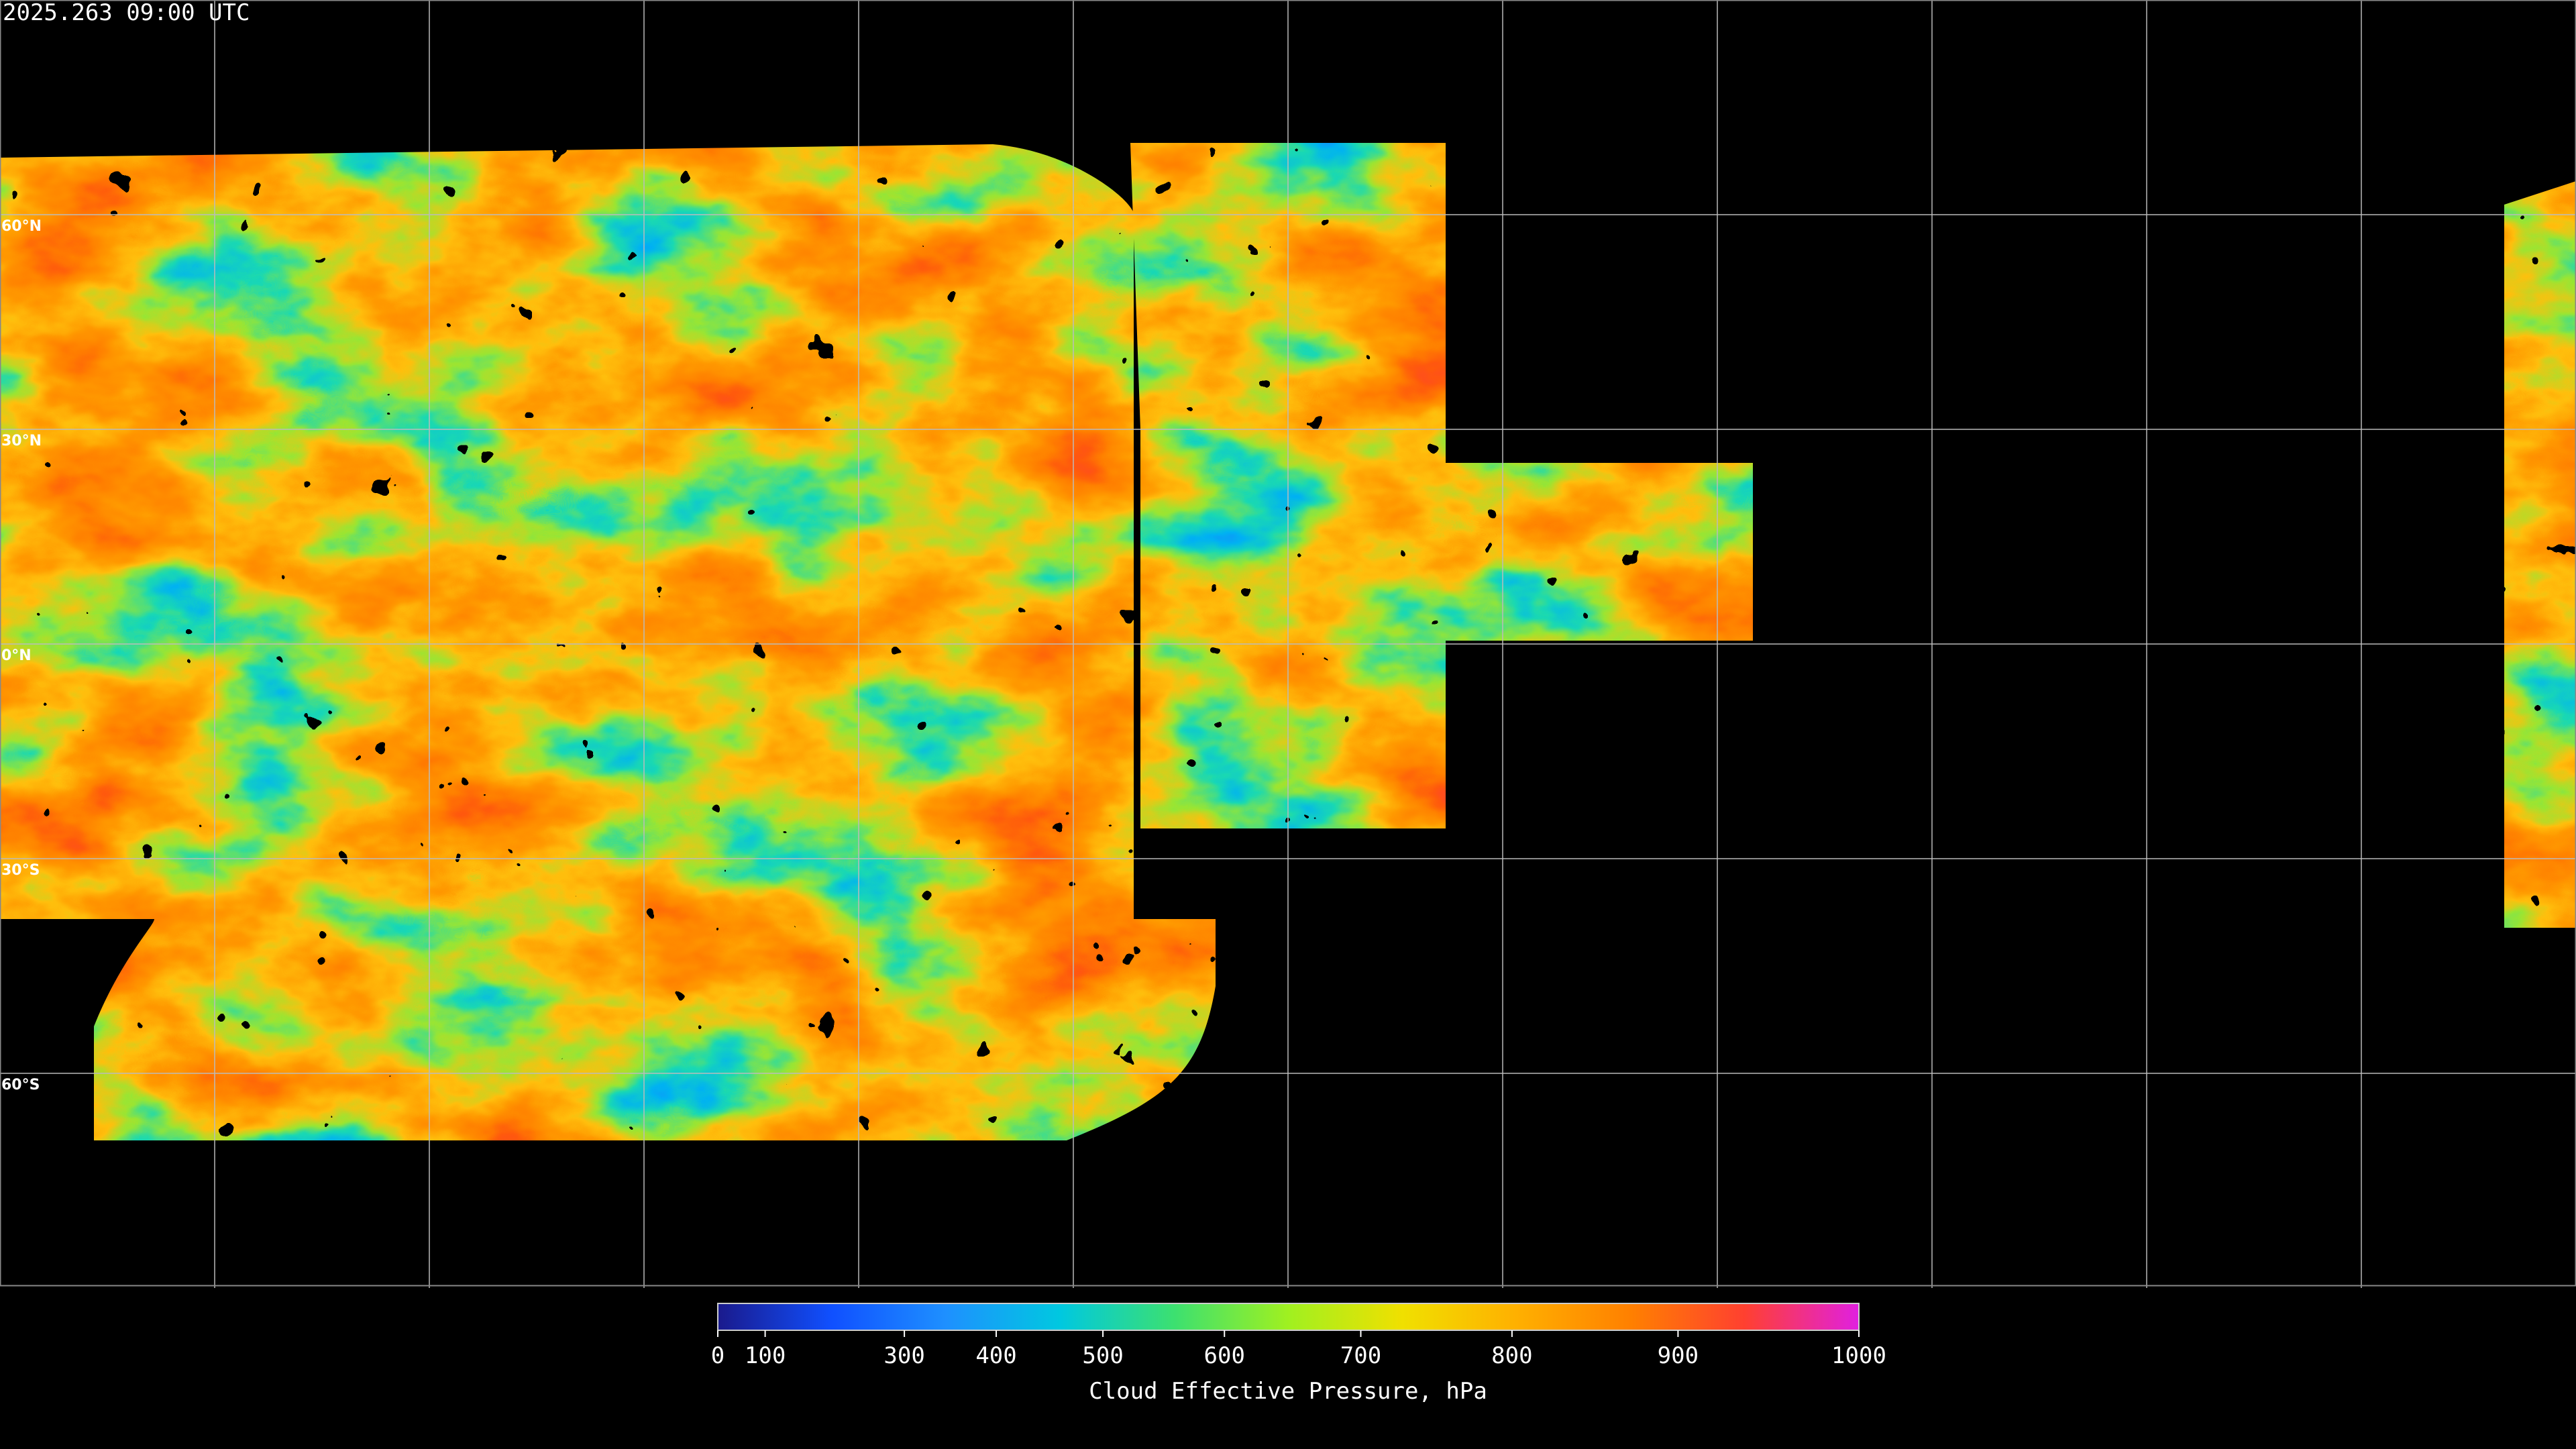 The height and width of the screenshot is (1449, 2576). Describe the element at coordinates (1511, 1355) in the screenshot. I see `colorbar-tick-label: 800` at that location.